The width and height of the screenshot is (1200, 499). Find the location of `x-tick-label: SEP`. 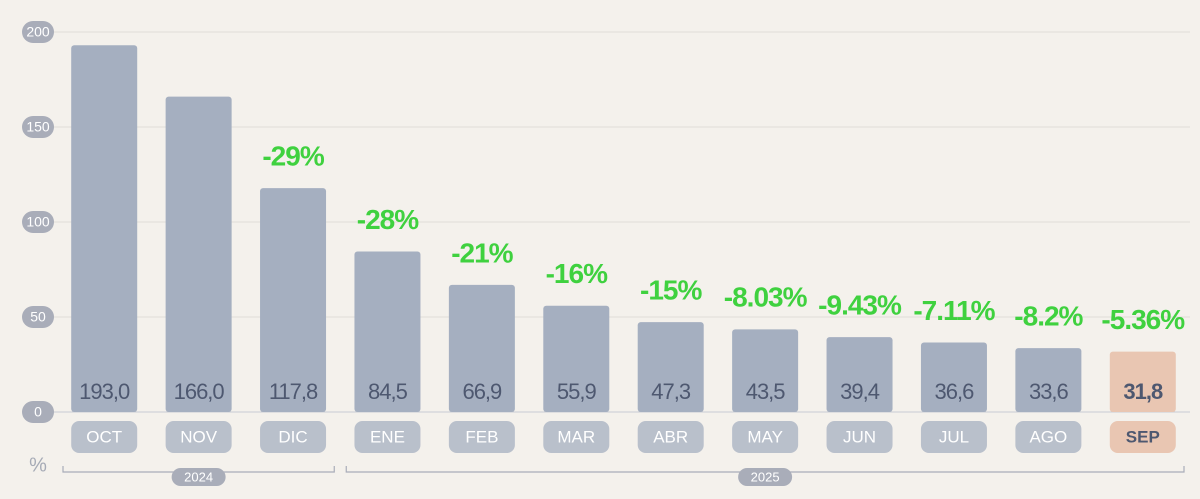

x-tick-label: SEP is located at coordinates (1143, 436).